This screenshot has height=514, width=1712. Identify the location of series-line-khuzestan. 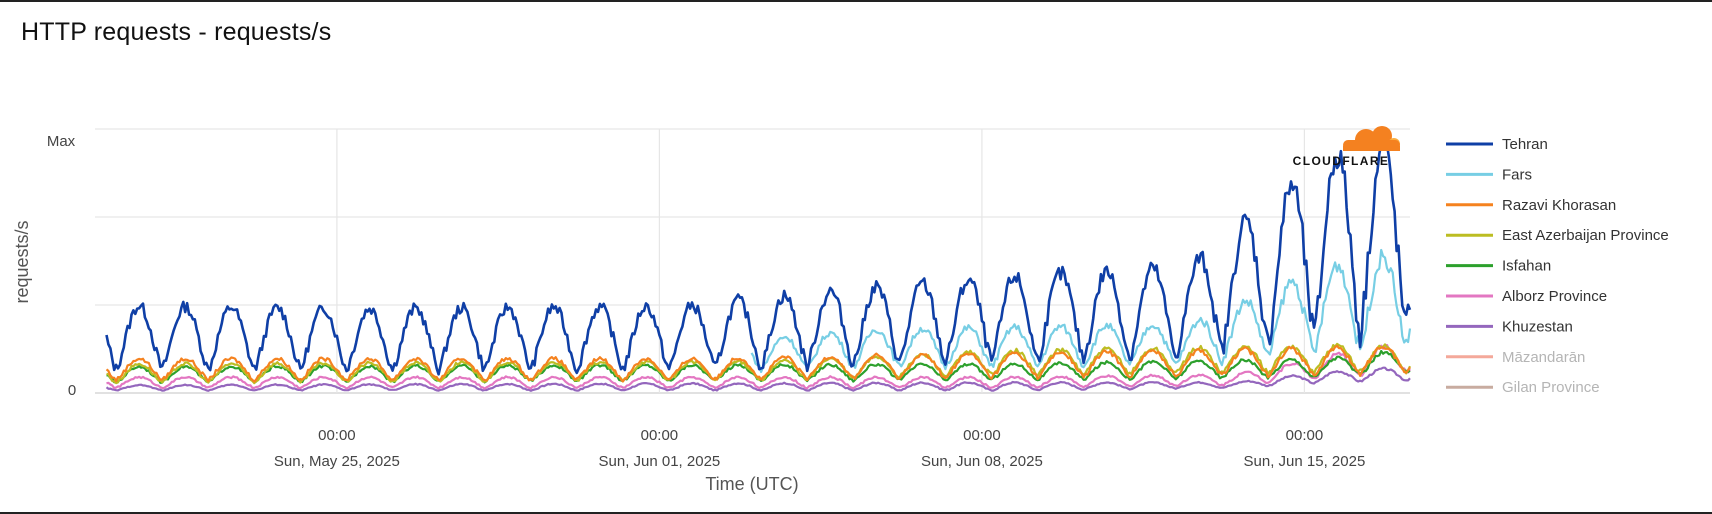
(758, 379).